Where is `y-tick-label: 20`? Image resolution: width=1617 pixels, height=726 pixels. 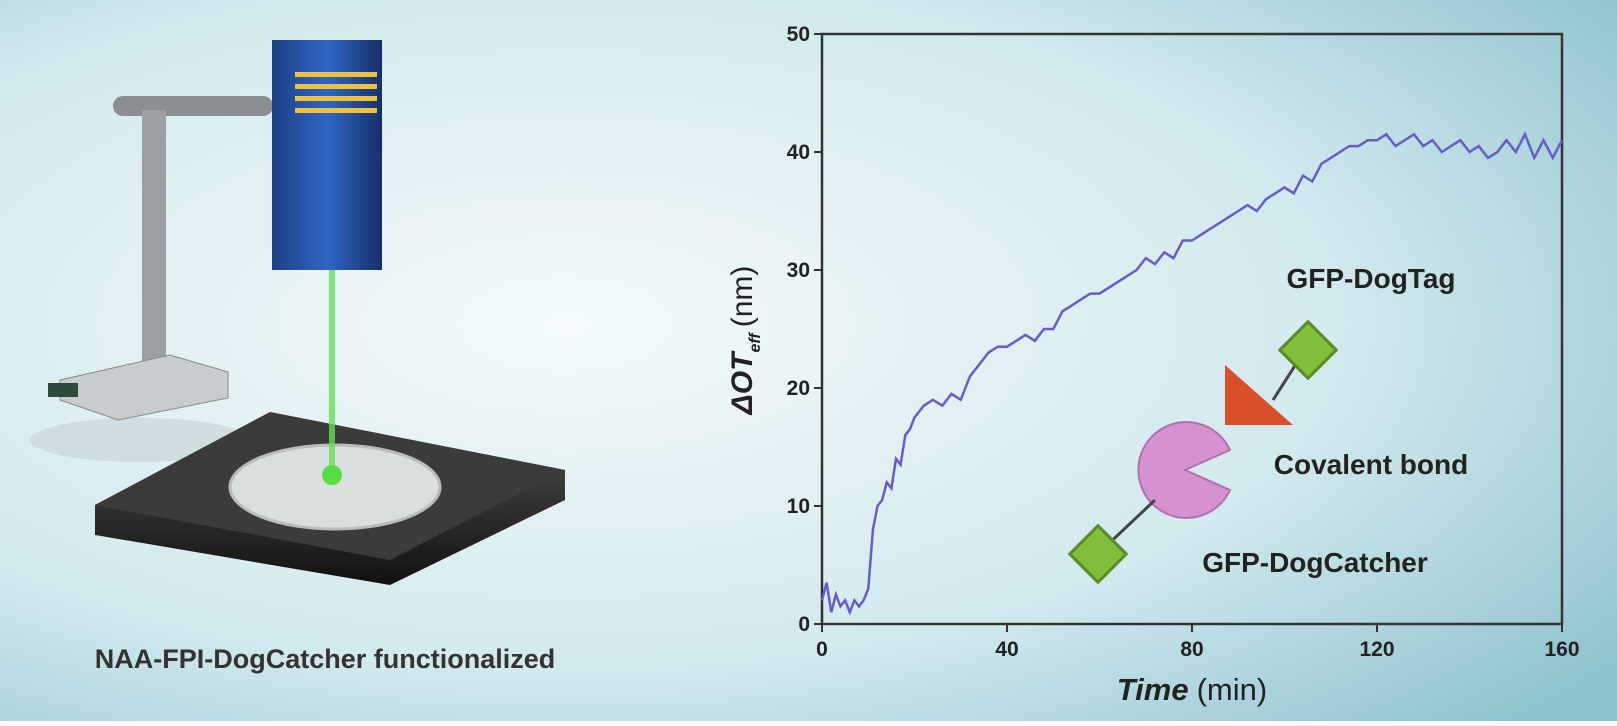 y-tick-label: 20 is located at coordinates (798, 388).